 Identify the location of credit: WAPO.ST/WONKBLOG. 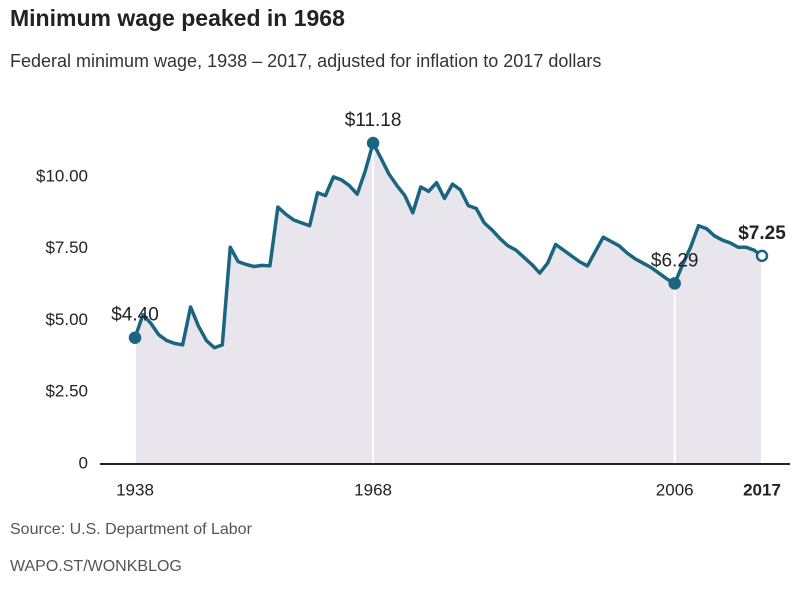
(96, 566).